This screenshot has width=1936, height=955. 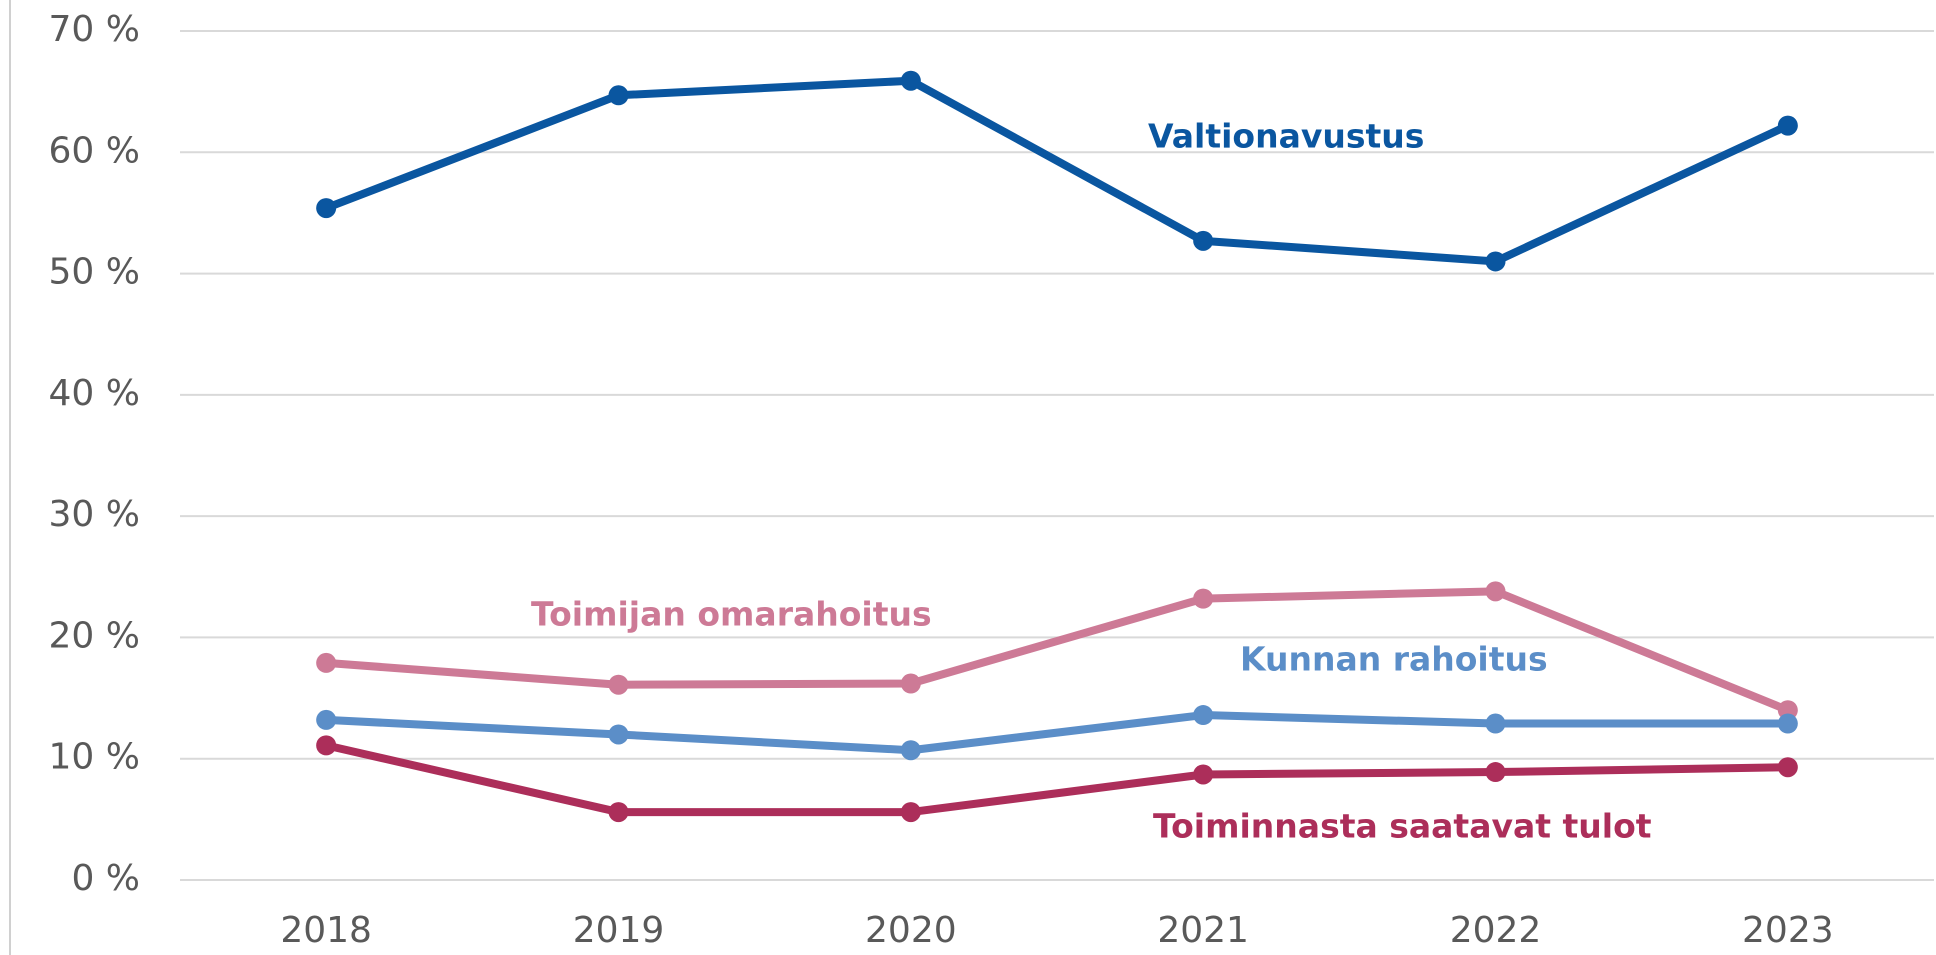 What do you see at coordinates (731, 614) in the screenshot?
I see `series-label: Toimijan omarahoitus` at bounding box center [731, 614].